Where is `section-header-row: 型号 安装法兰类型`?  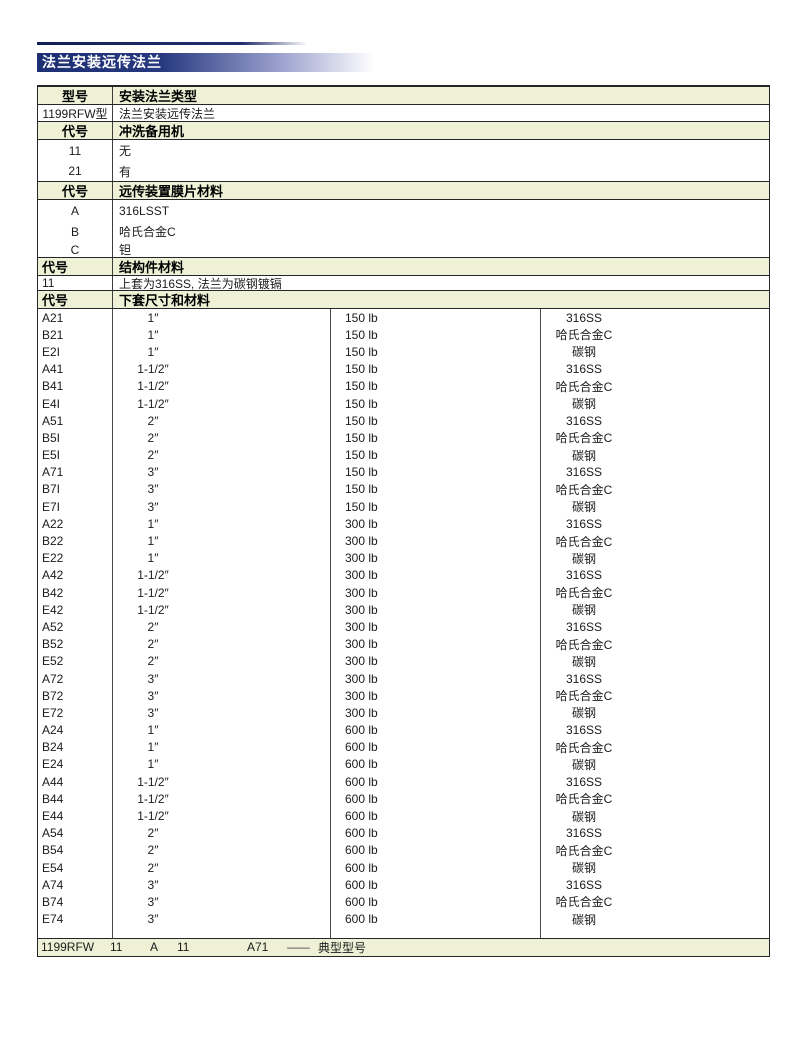
section-header-row: 型号 安装法兰类型 is located at coordinates (403, 96).